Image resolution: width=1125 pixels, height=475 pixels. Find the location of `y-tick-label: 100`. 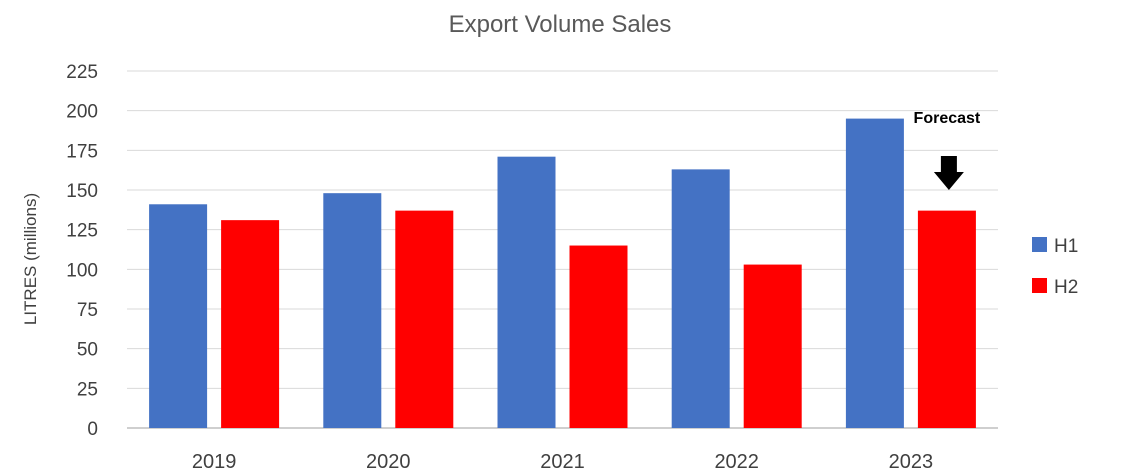

y-tick-label: 100 is located at coordinates (82, 270).